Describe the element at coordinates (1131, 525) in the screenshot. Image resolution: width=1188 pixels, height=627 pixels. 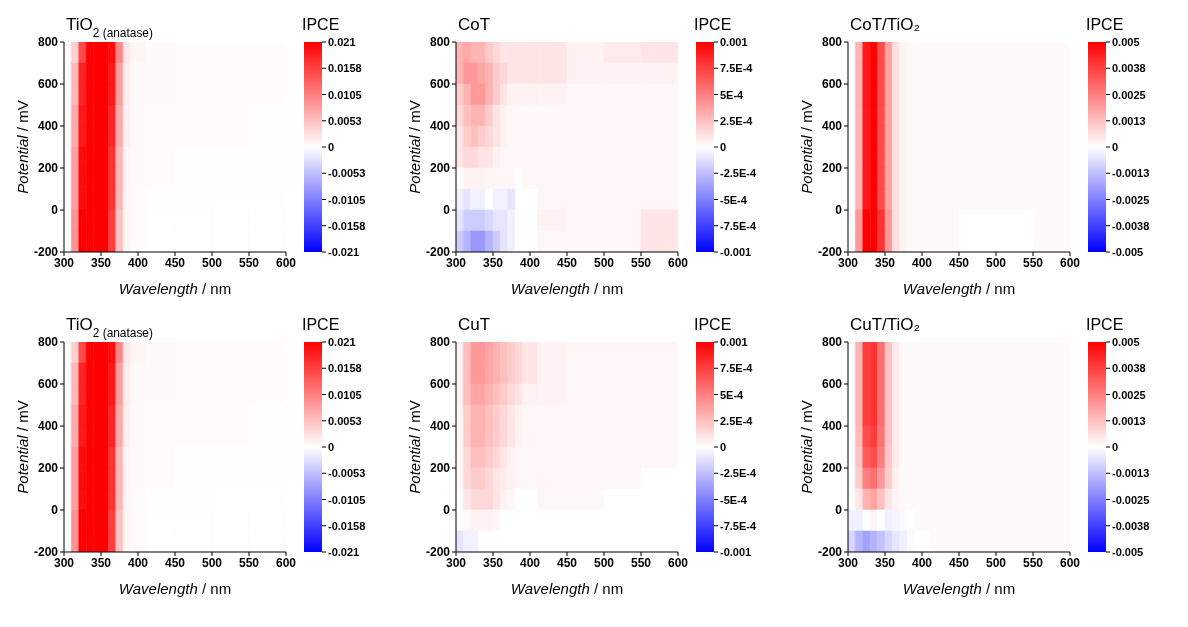
I see `color-bar-label: -0.0038` at that location.